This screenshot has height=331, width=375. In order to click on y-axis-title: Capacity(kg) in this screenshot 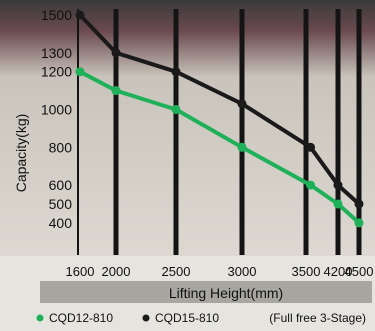, I will do `click(21, 153)`.